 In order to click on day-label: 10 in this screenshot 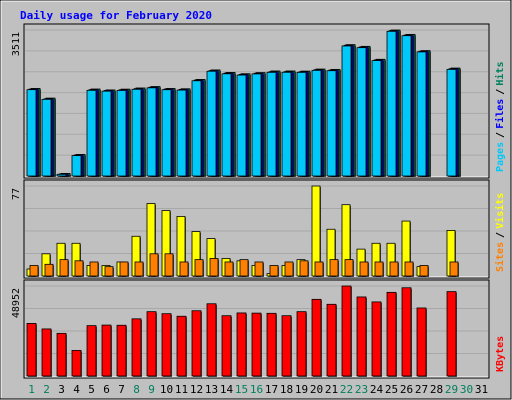, I will do `click(166, 389)`.